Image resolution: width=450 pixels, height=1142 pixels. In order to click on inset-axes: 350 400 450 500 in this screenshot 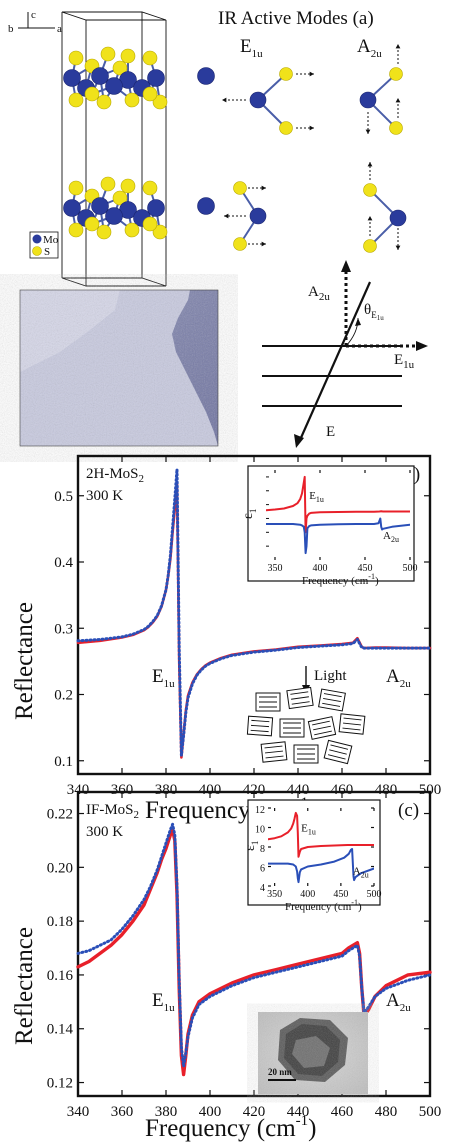, I will do `click(343, 522)`.